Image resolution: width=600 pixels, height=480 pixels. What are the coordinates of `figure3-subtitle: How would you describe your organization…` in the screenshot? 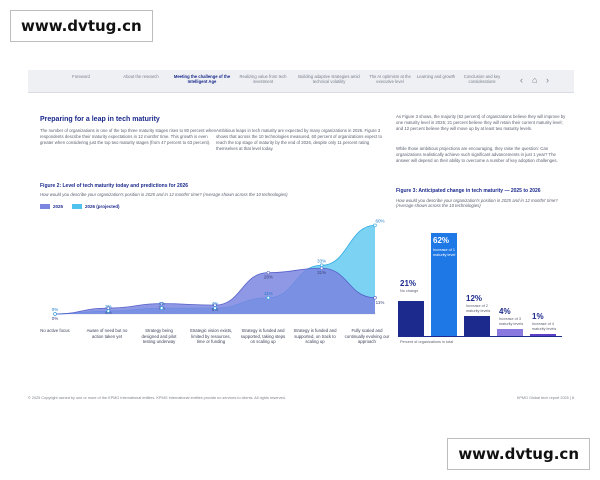 It's located at (477, 203).